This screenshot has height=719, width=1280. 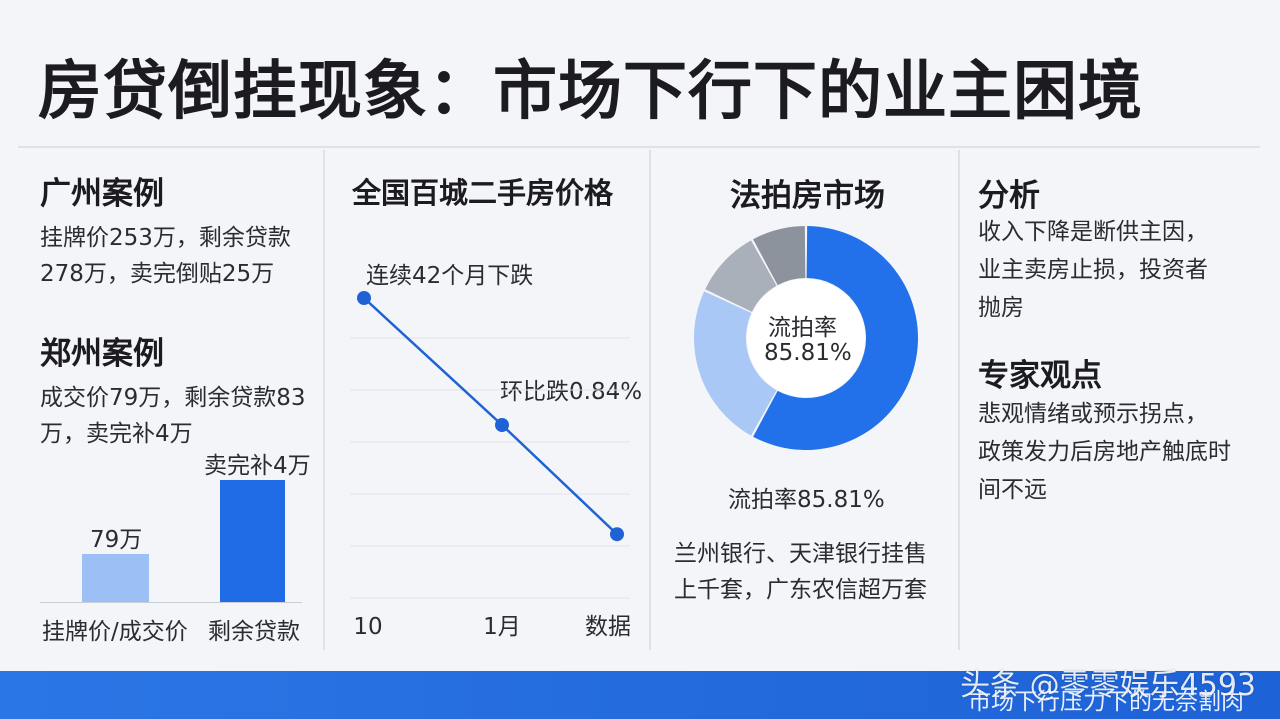 What do you see at coordinates (502, 627) in the screenshot?
I see `x-tick-label: 1月` at bounding box center [502, 627].